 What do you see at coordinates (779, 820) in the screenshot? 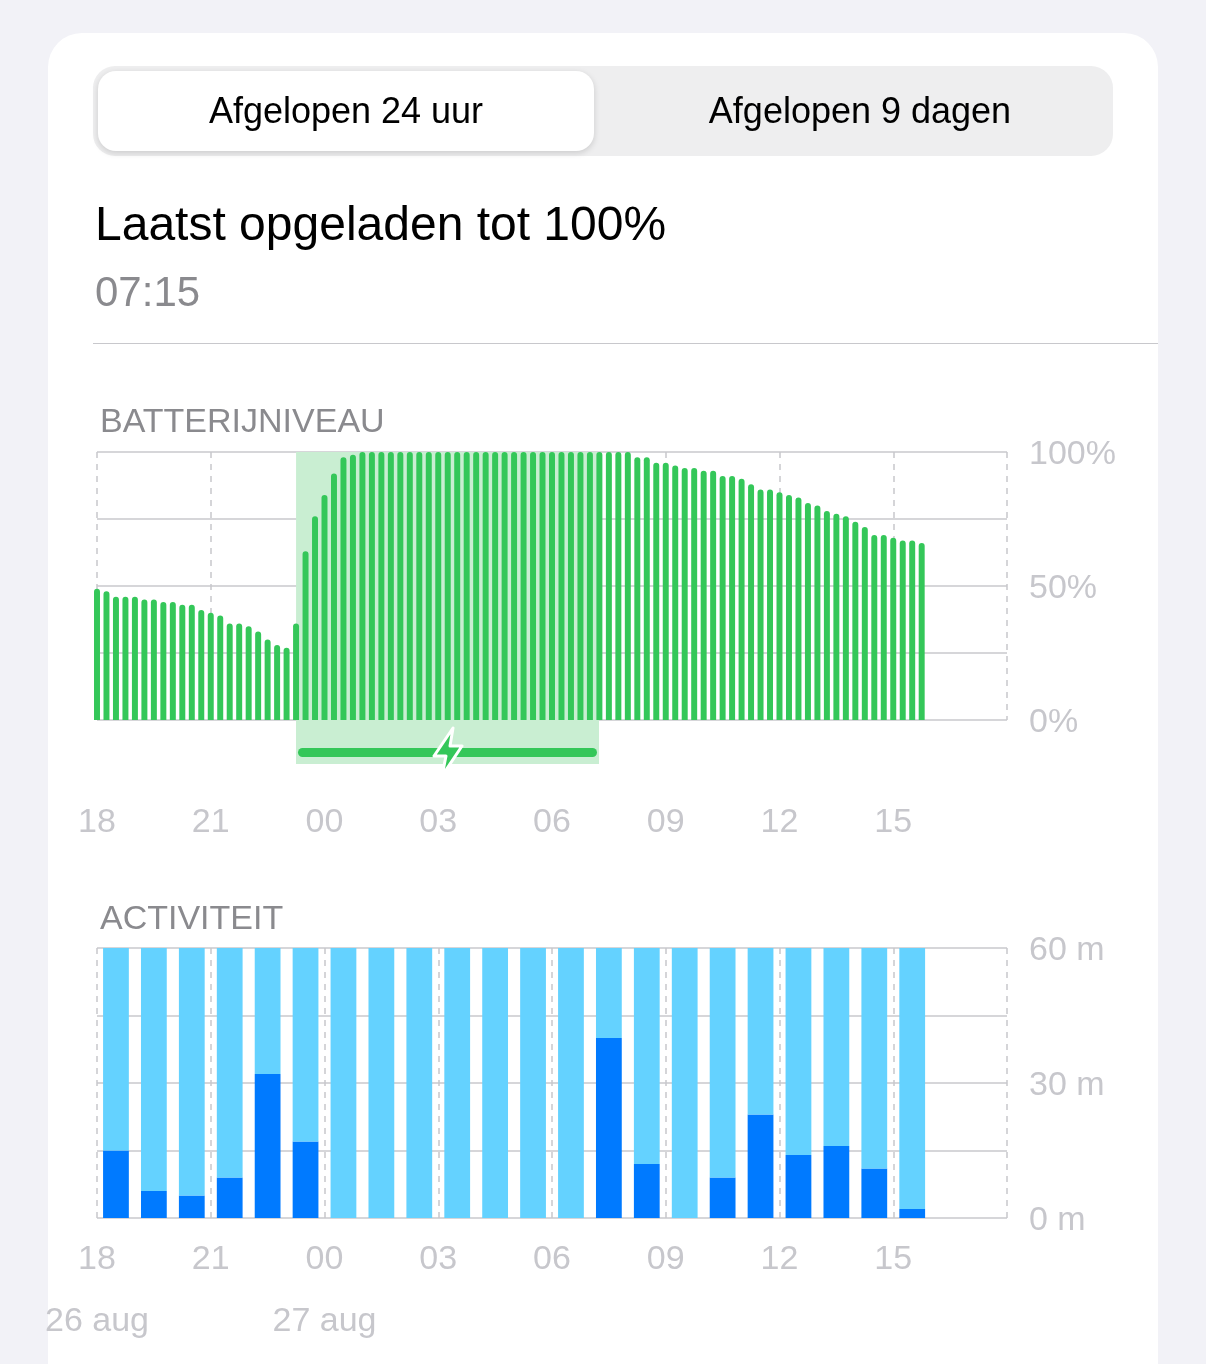
I see `x-tick-label: 12` at bounding box center [779, 820].